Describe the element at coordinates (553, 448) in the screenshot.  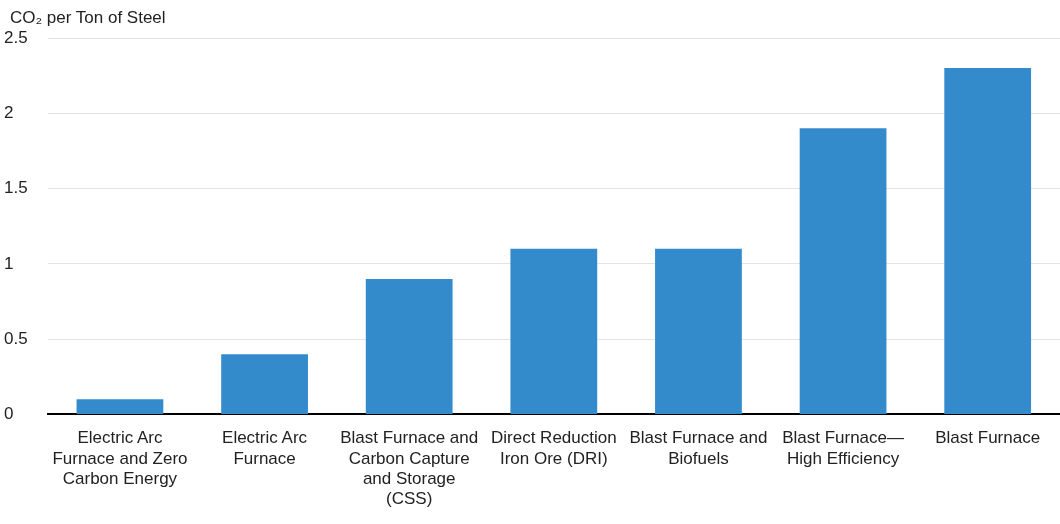
I see `x-tick-label: Direct Reduction Iron Ore (DRI)` at that location.